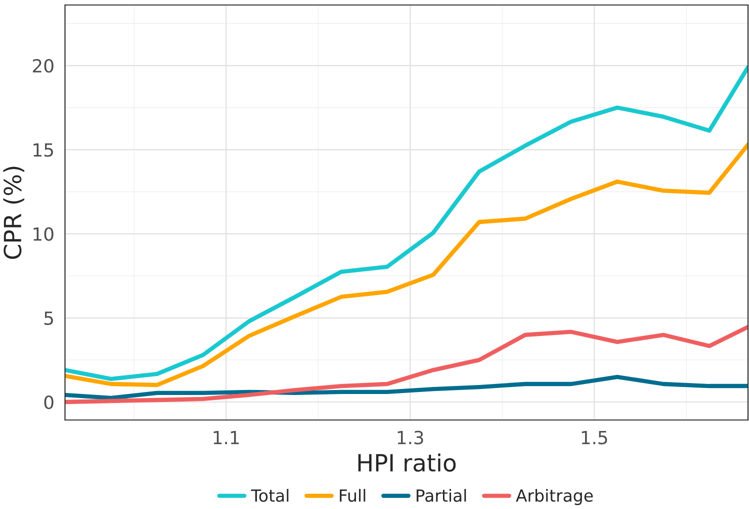 The height and width of the screenshot is (509, 749). Describe the element at coordinates (554, 497) in the screenshot. I see `legend-label: Arbitrage` at that location.